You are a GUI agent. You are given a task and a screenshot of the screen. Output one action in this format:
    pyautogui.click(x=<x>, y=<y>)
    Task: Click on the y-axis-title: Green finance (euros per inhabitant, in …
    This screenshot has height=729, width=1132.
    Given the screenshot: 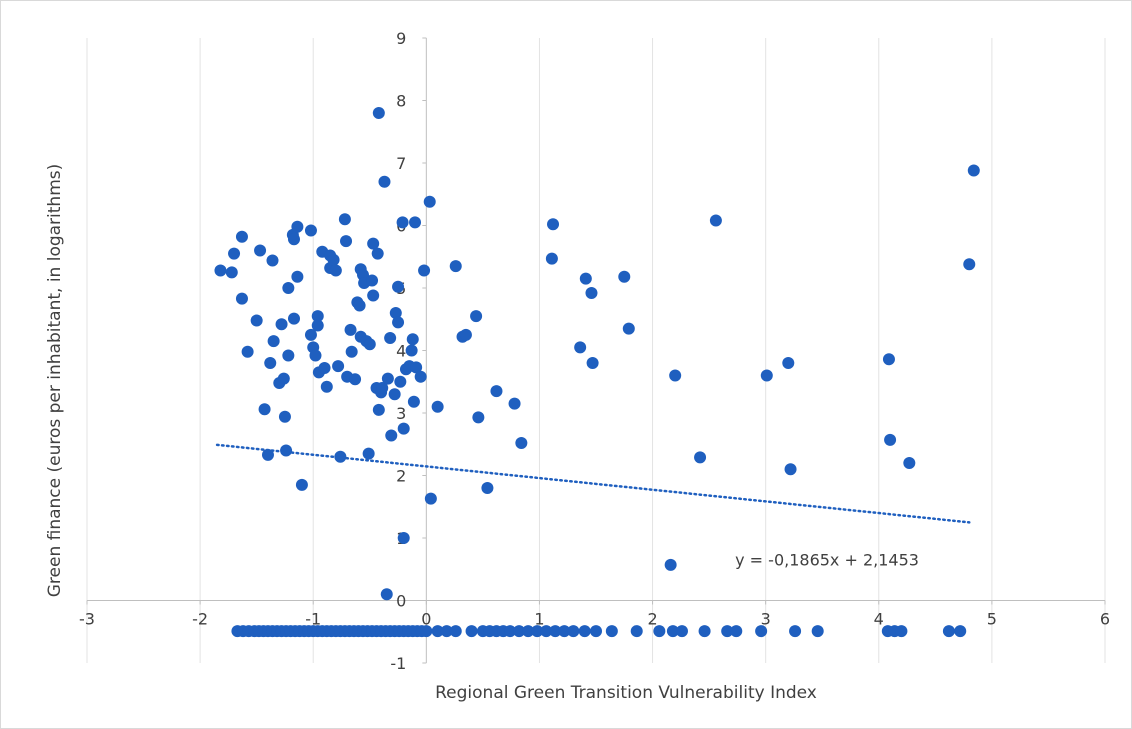 What is the action you would take?
    pyautogui.click(x=55, y=381)
    